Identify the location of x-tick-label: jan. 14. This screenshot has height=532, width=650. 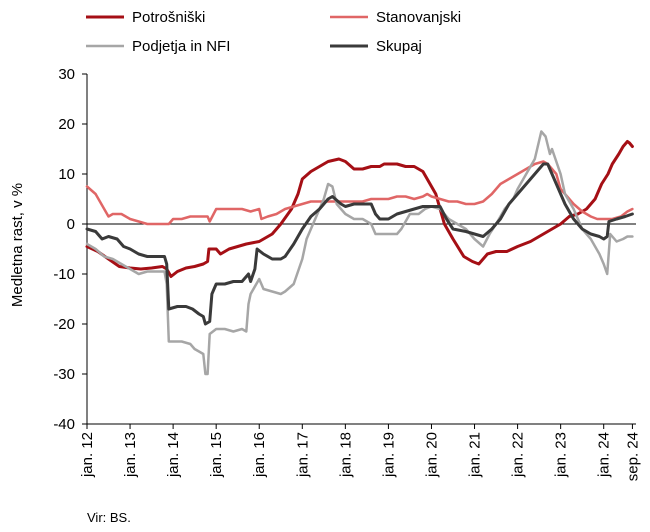
(173, 455).